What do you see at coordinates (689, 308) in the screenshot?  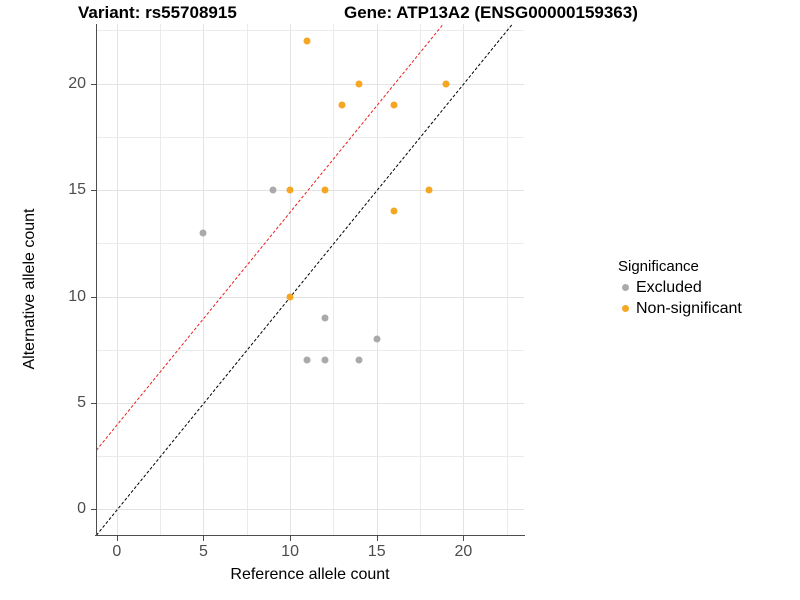 I see `legend-label-non-significant: Non-significant` at bounding box center [689, 308].